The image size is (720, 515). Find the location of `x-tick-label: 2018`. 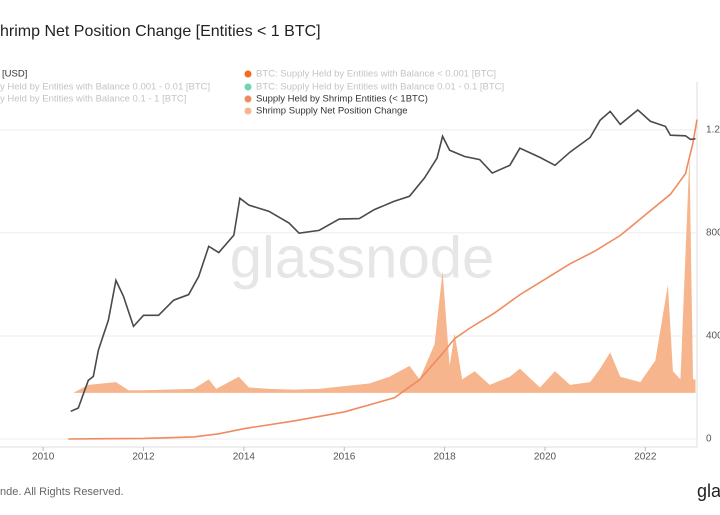

x-tick-label: 2018 is located at coordinates (444, 457).